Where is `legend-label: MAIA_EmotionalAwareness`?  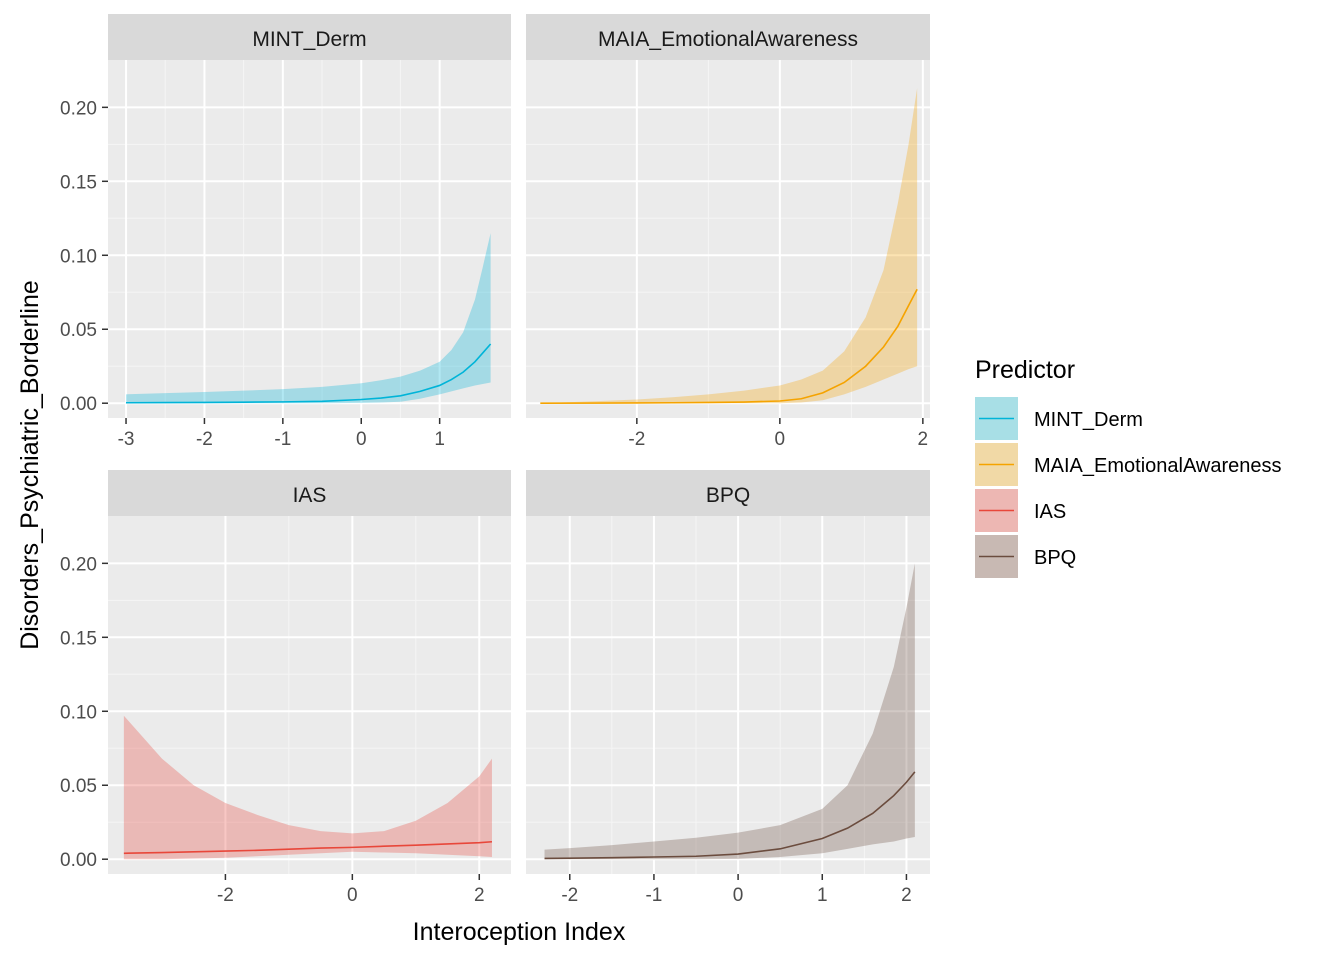
legend-label: MAIA_EmotionalAwareness is located at coordinates (1158, 466).